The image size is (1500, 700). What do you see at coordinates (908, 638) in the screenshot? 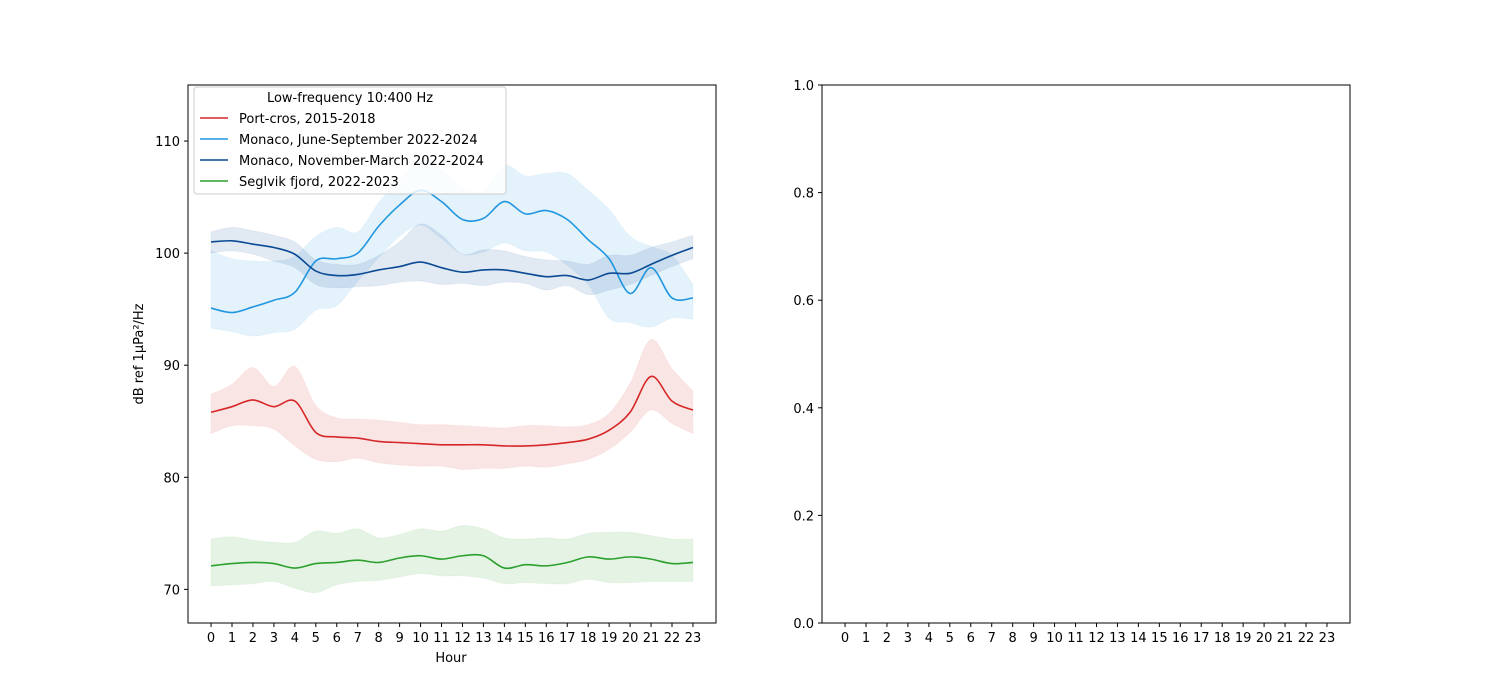
I see `x-tick-label-right: 3` at bounding box center [908, 638].